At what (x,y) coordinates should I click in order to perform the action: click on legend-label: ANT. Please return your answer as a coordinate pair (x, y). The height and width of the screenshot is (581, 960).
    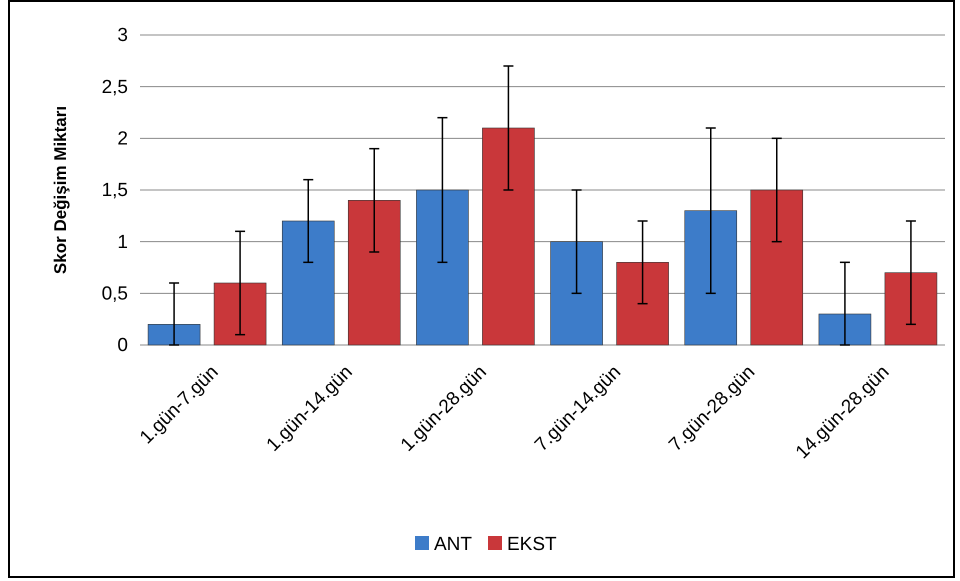
    Looking at the image, I should click on (453, 544).